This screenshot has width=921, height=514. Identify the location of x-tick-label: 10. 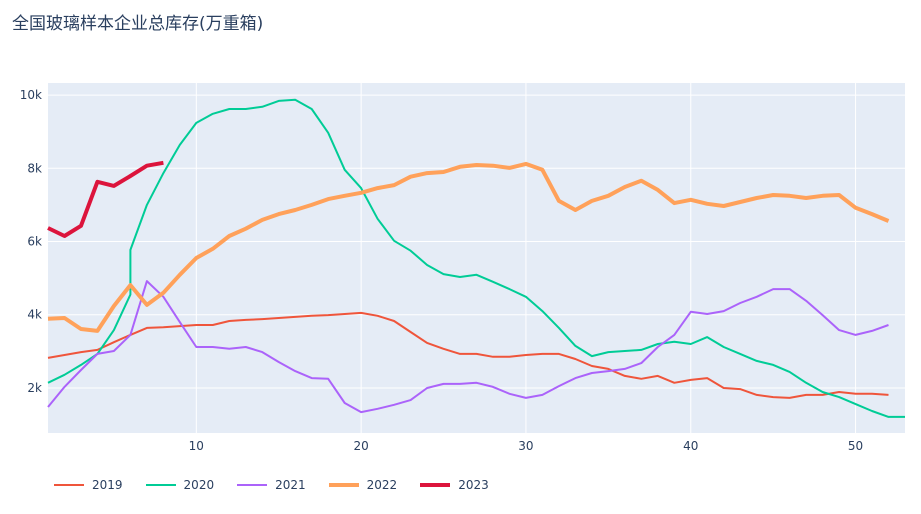
(196, 446).